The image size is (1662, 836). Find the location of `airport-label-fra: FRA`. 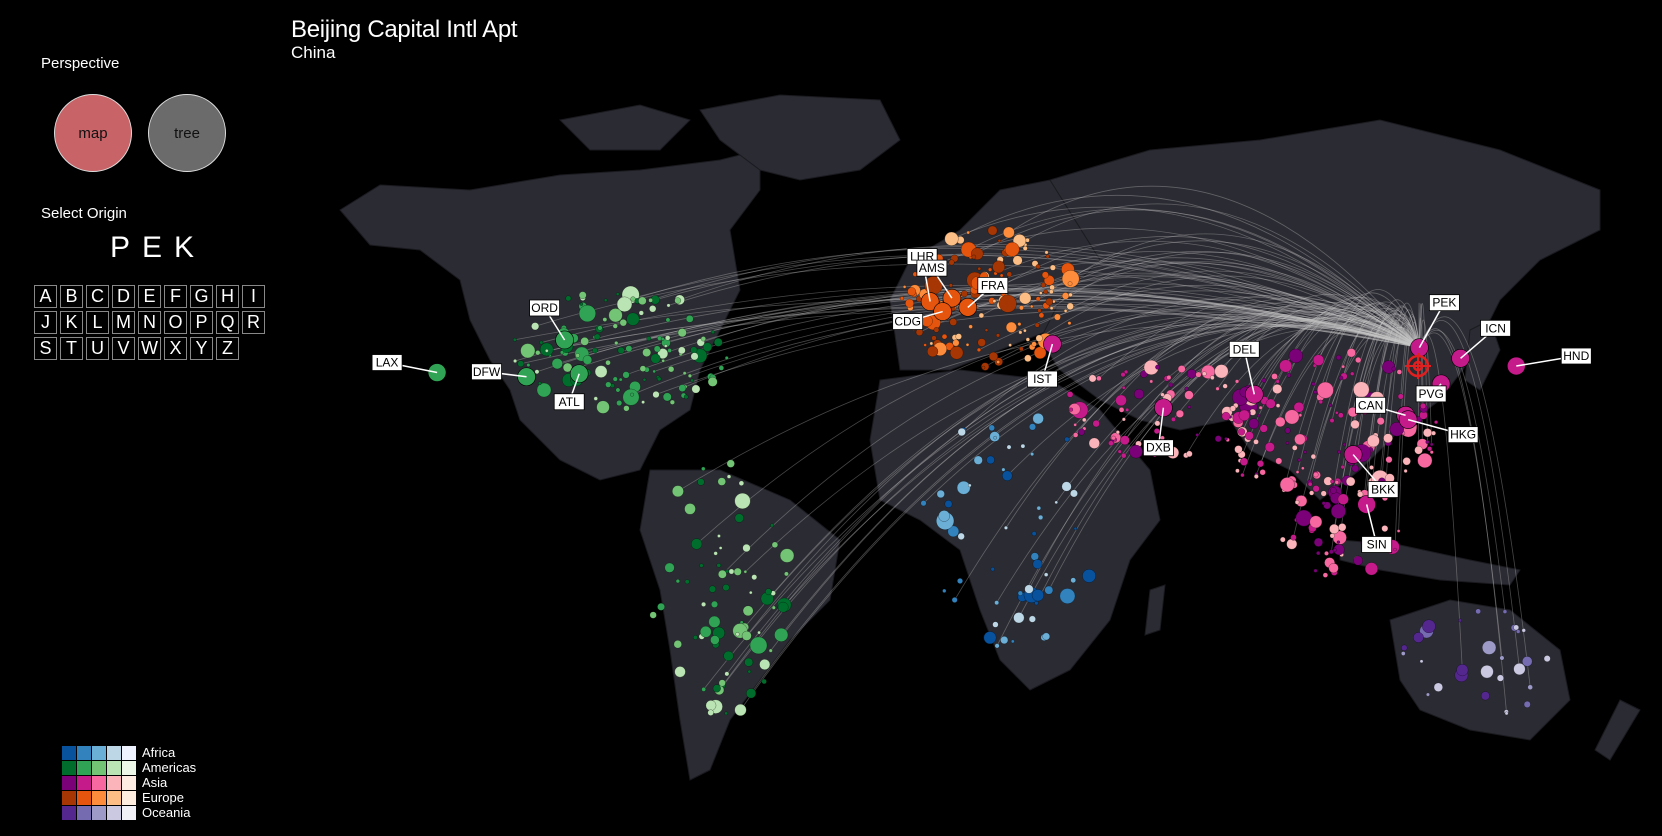

airport-label-fra: FRA is located at coordinates (993, 285).